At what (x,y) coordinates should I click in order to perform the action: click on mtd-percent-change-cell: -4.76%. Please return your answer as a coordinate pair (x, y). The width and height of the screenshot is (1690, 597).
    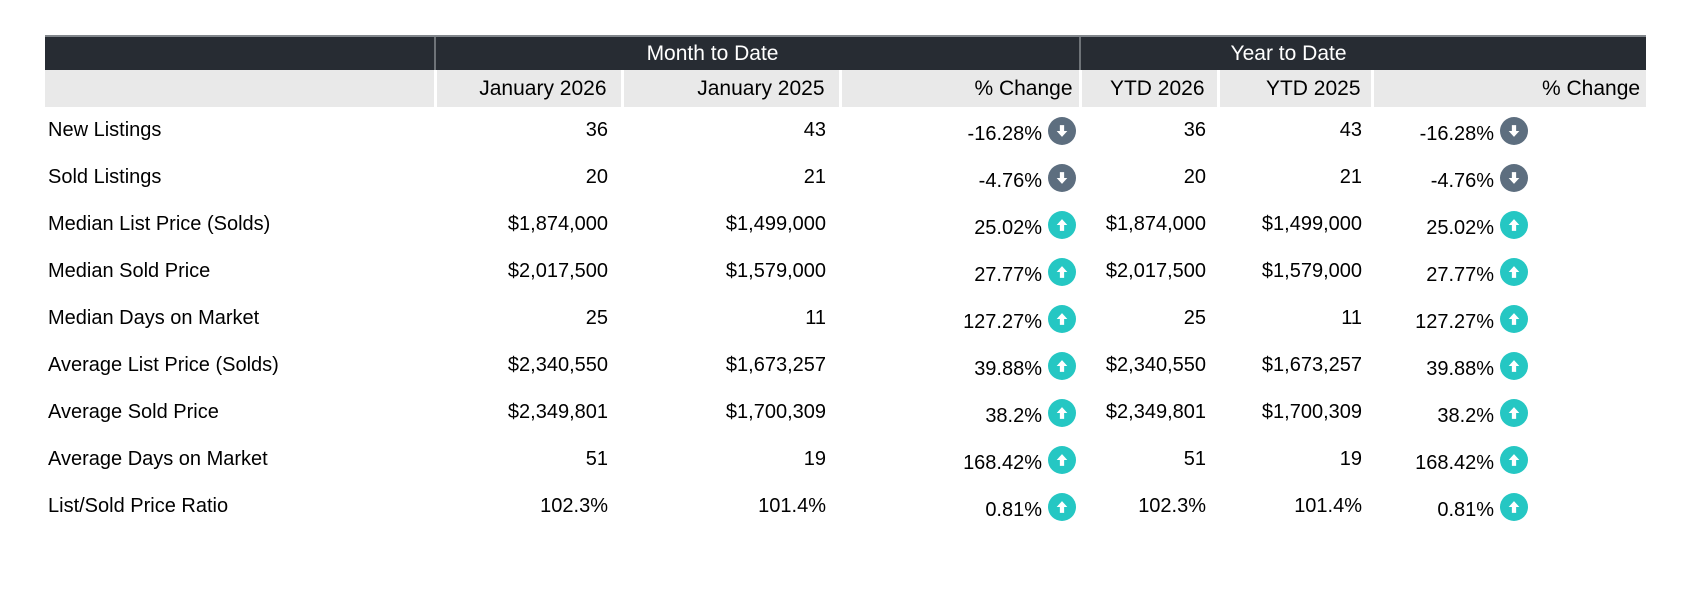
    Looking at the image, I should click on (960, 177).